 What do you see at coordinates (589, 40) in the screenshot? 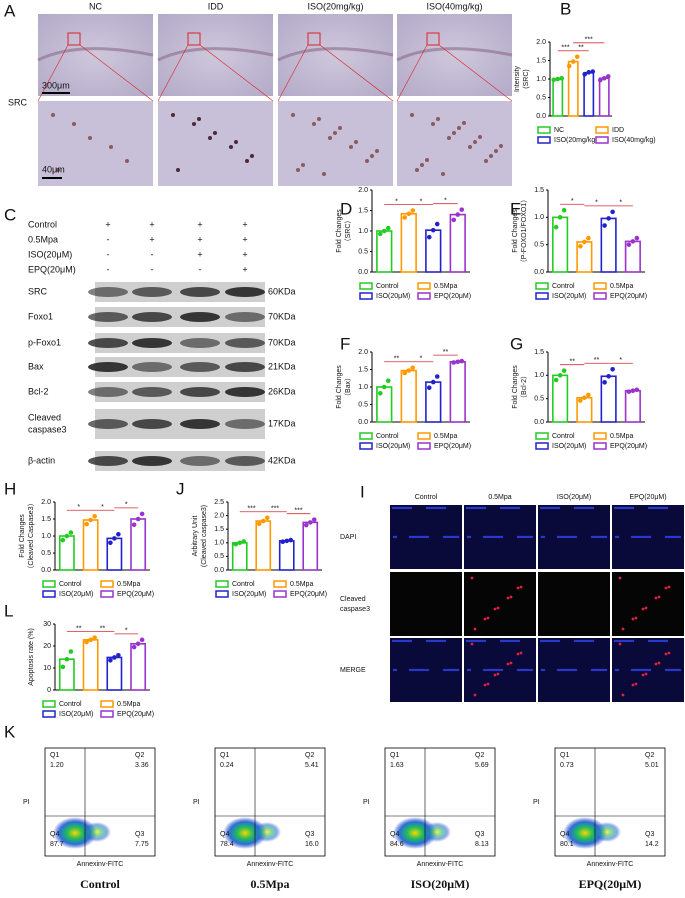
I see `significance-label: ***` at bounding box center [589, 40].